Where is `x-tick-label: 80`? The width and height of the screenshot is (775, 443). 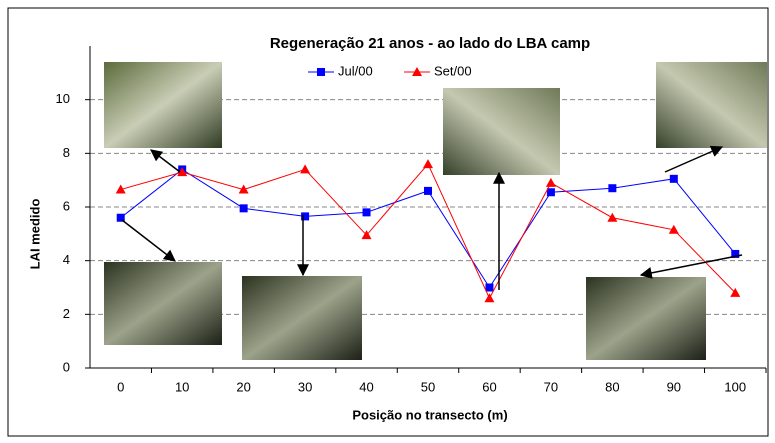
x-tick-label: 80 is located at coordinates (612, 386).